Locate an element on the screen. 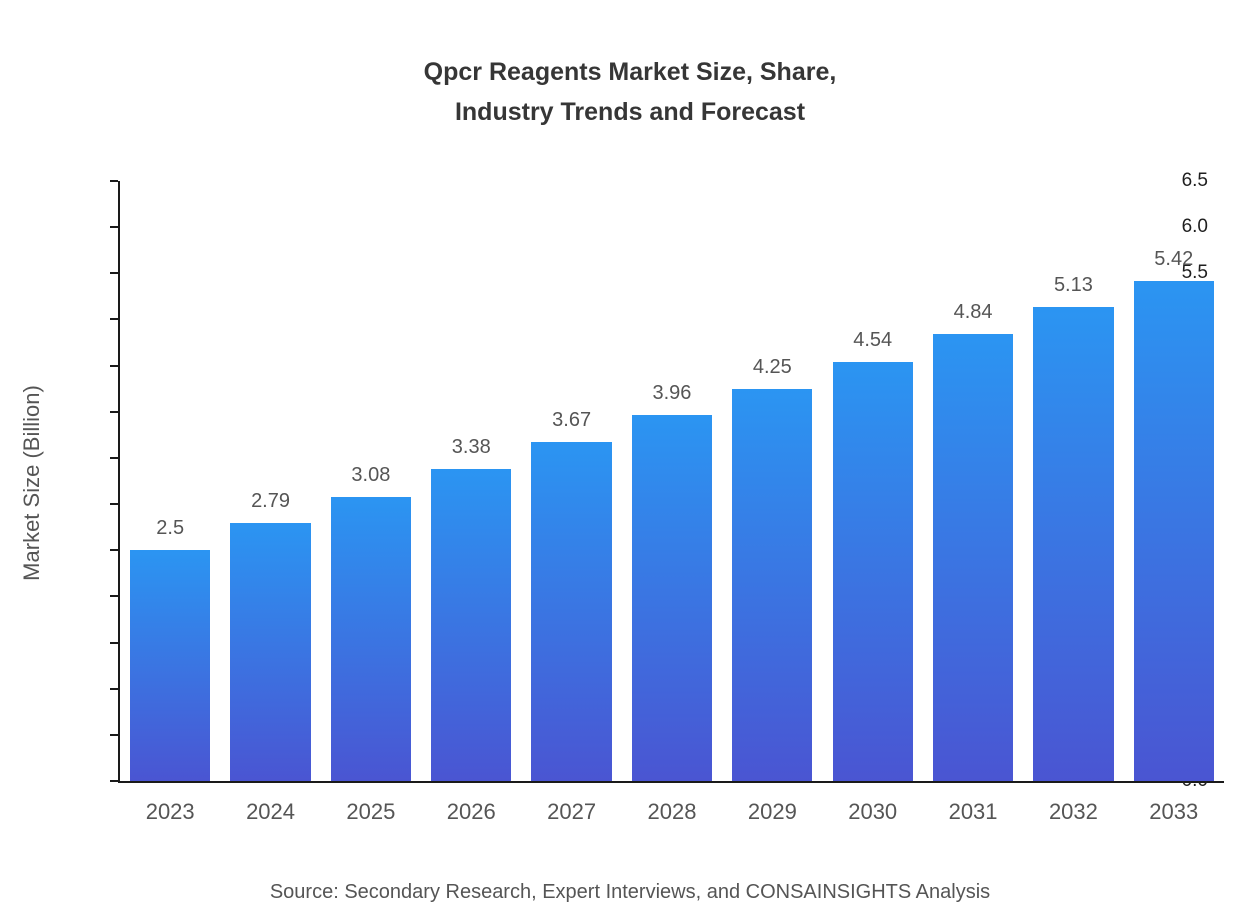 This screenshot has width=1260, height=920. x-axis-category-label: 2026 is located at coordinates (471, 811).